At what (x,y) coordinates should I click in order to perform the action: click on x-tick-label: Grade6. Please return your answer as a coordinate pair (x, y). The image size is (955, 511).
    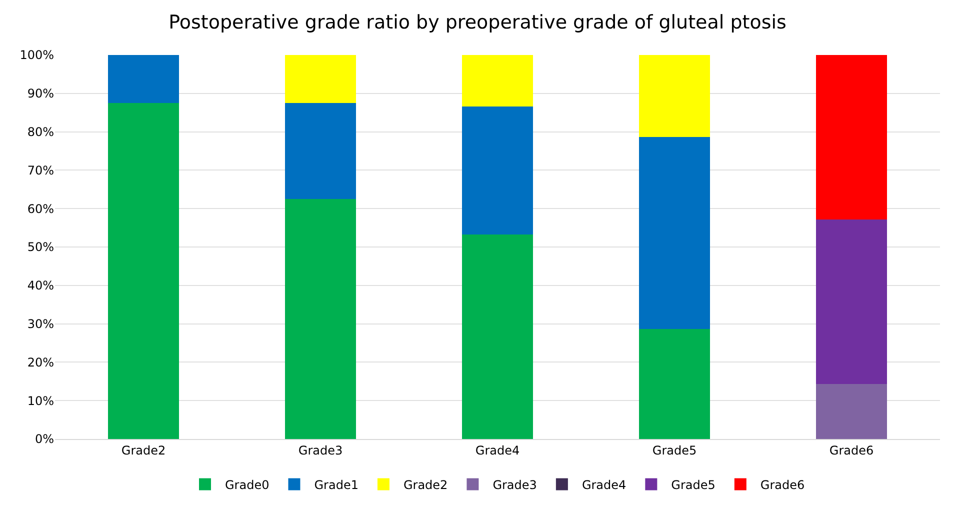
    Looking at the image, I should click on (851, 450).